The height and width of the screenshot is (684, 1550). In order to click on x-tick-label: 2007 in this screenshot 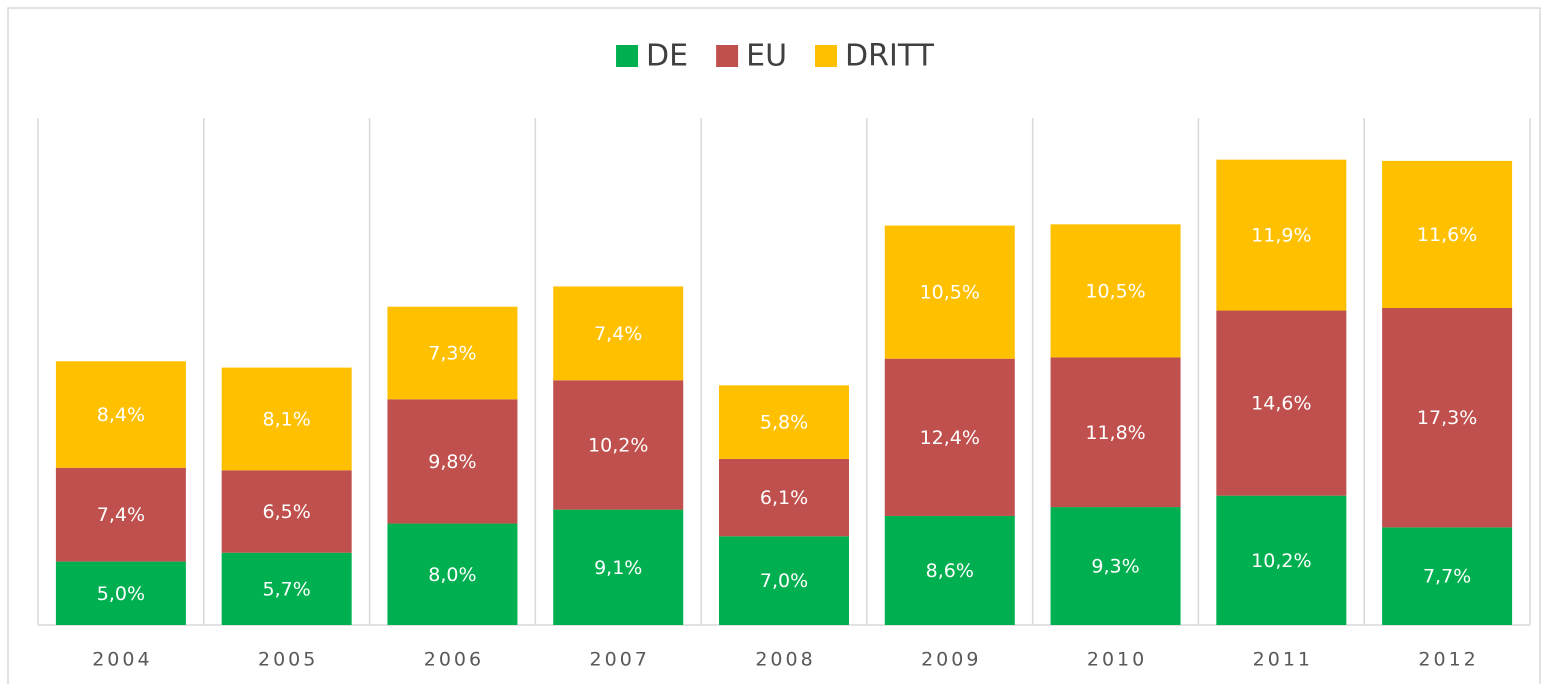, I will do `click(620, 660)`.